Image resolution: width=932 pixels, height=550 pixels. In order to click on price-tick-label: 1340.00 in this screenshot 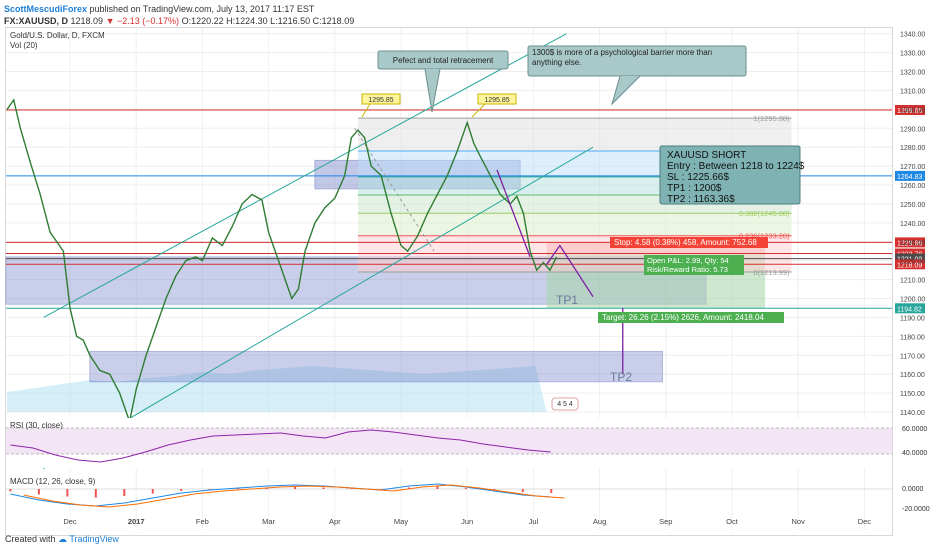, I will do `click(912, 35)`.